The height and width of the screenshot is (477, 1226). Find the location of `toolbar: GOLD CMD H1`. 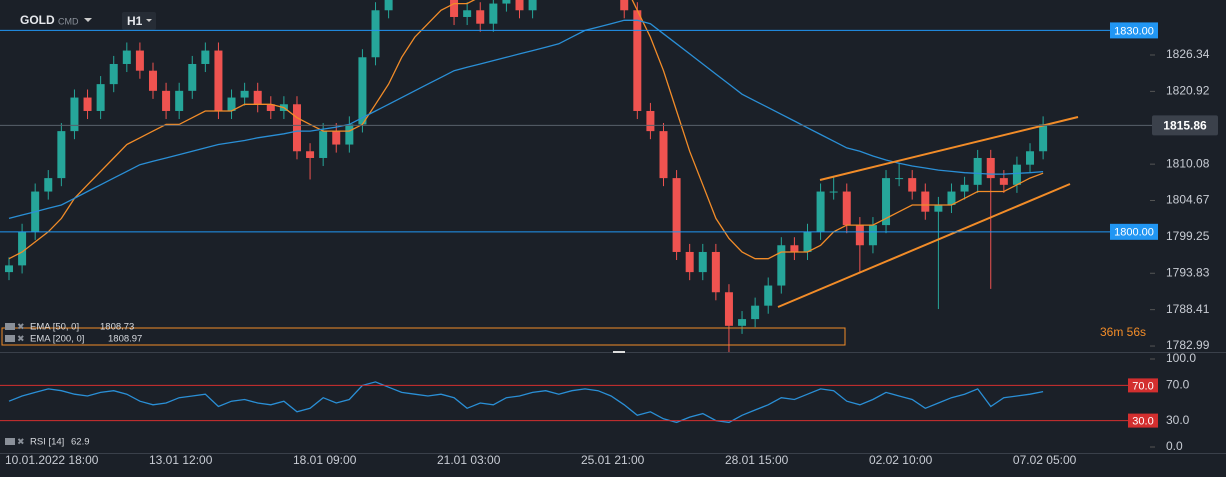

toolbar: GOLD CMD H1 is located at coordinates (88, 21).